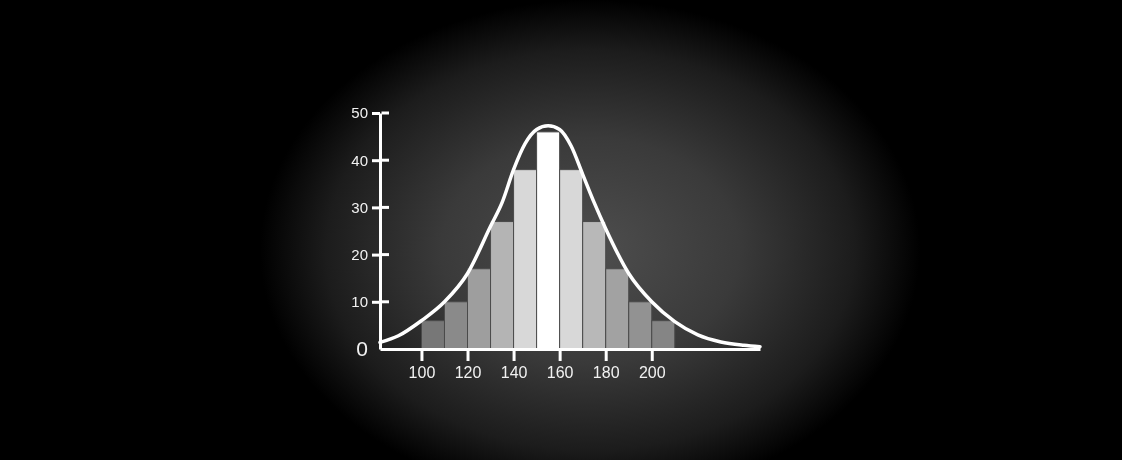  I want to click on x-tick-label: 200, so click(652, 373).